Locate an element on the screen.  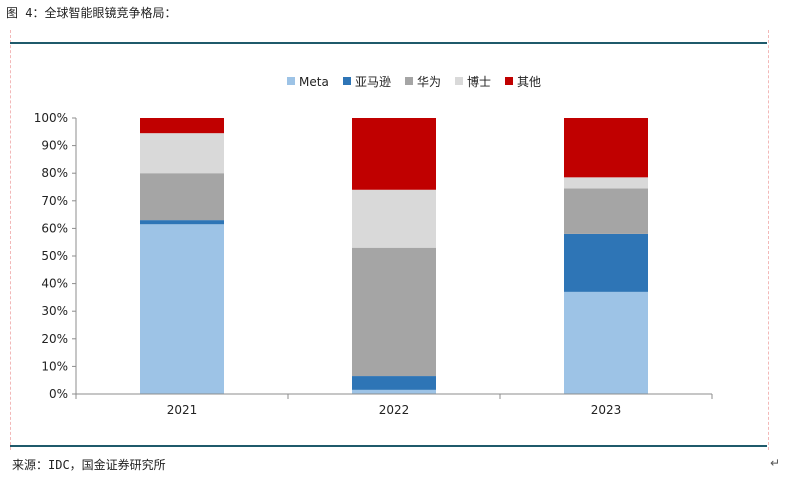
x-tick-label: 2023 is located at coordinates (606, 410).